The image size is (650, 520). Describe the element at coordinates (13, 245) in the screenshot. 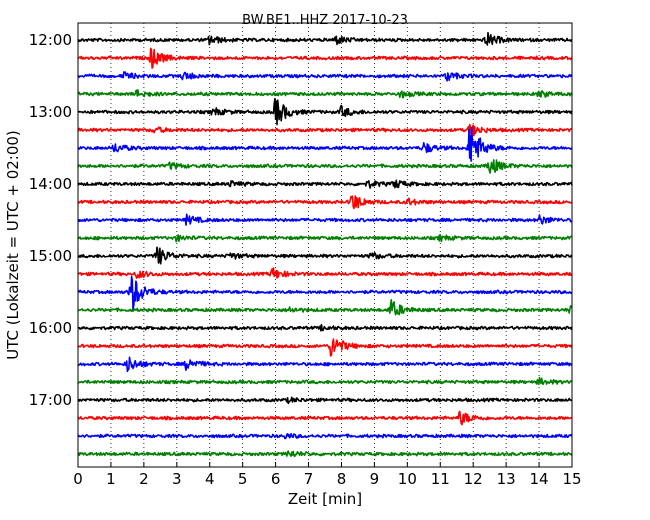

I see `y-axis-label: UTC (Lokalzeit = UTC + 02:00)` at that location.